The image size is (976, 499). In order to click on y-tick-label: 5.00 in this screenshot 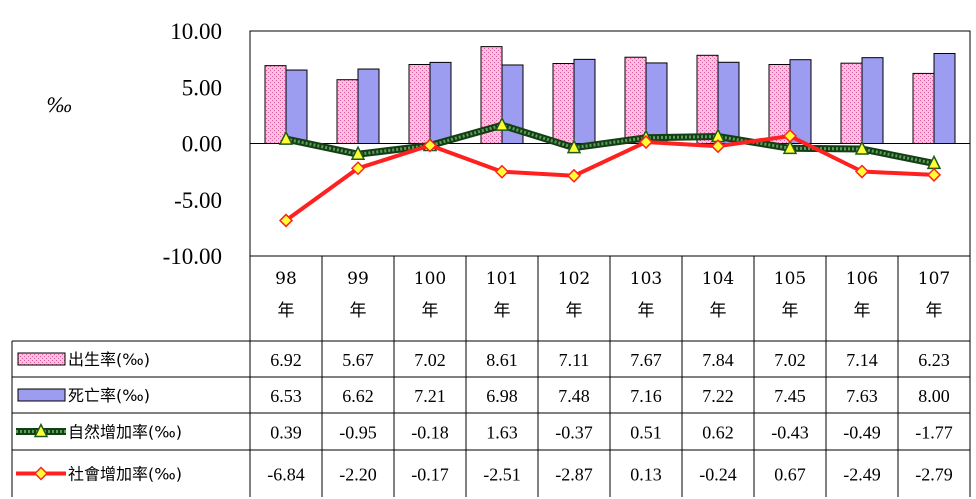, I will do `click(202, 87)`.